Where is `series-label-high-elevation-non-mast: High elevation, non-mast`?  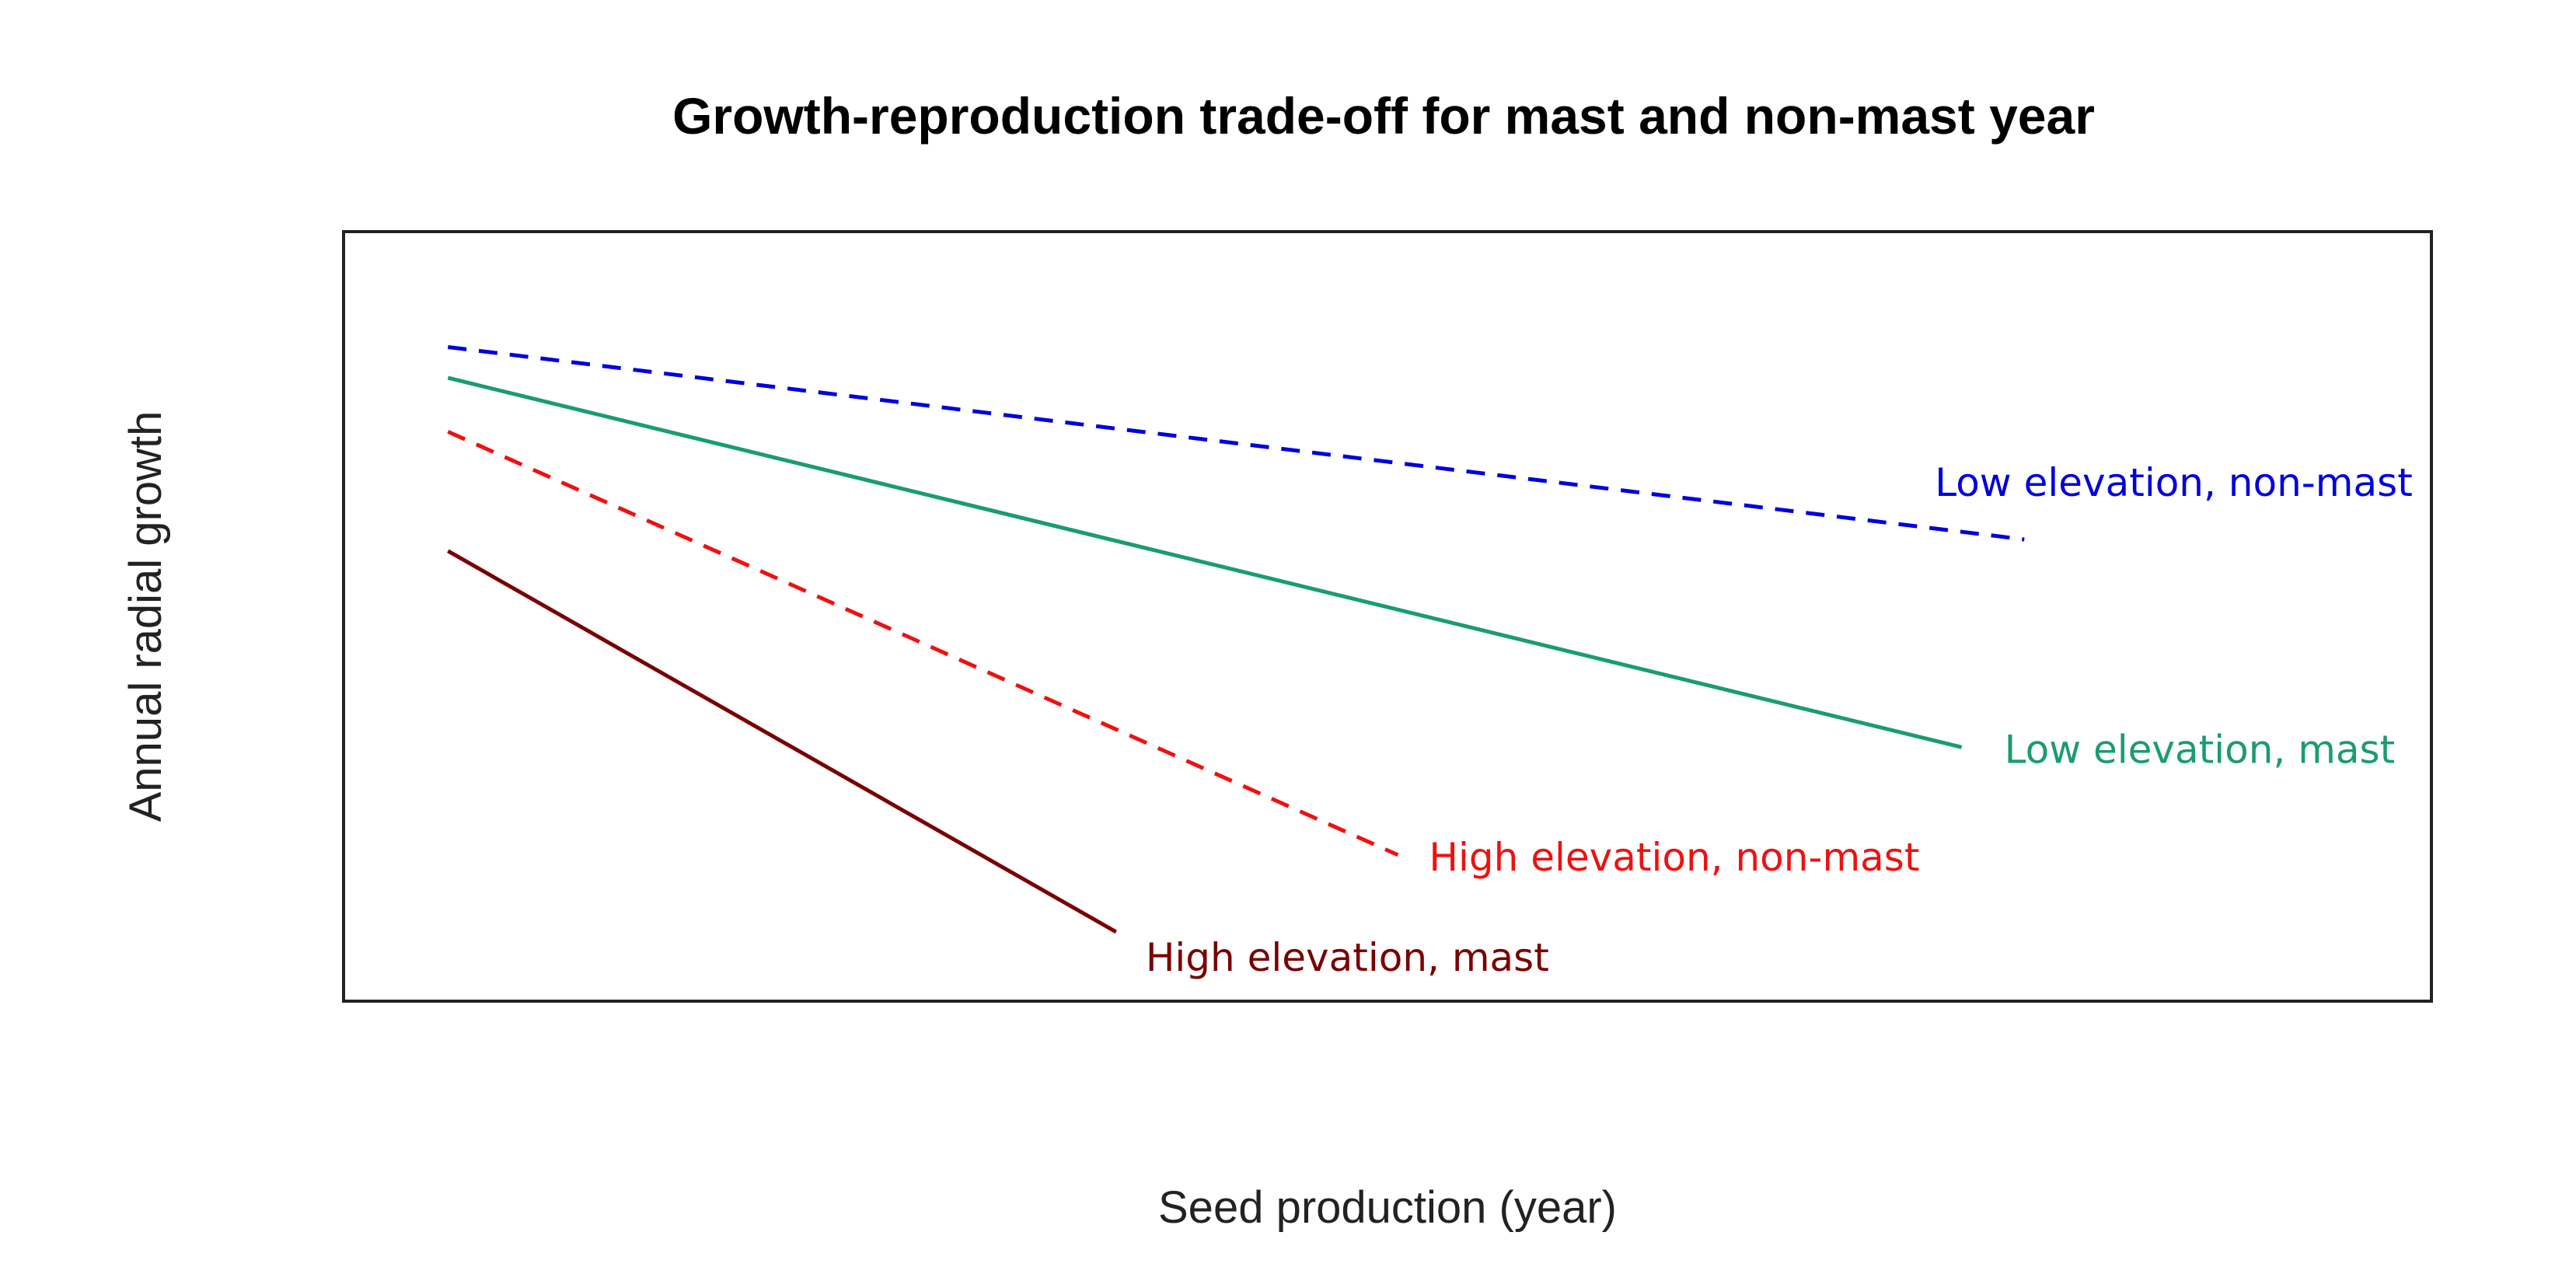
series-label-high-elevation-non-mast: High elevation, non-mast is located at coordinates (1674, 857).